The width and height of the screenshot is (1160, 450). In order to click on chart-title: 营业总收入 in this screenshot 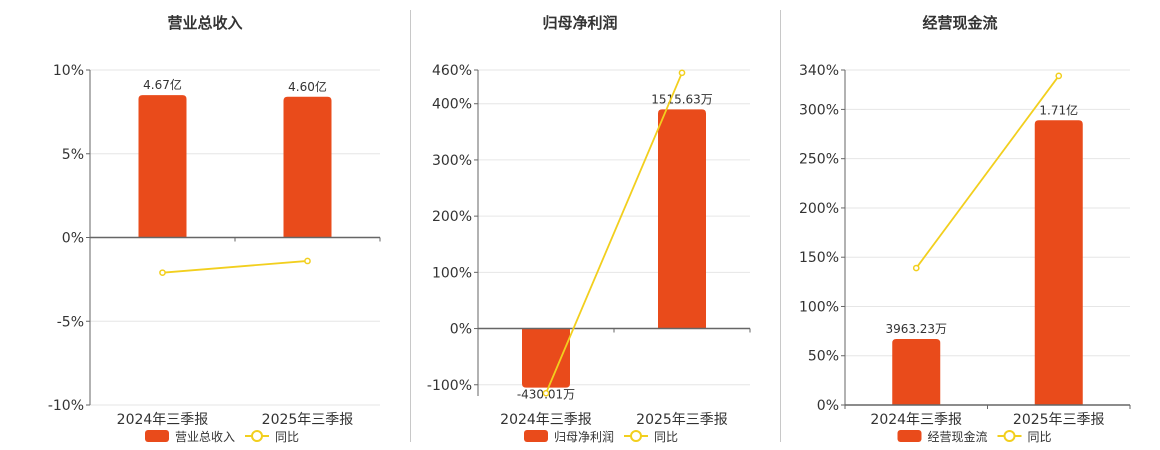, I will do `click(205, 23)`.